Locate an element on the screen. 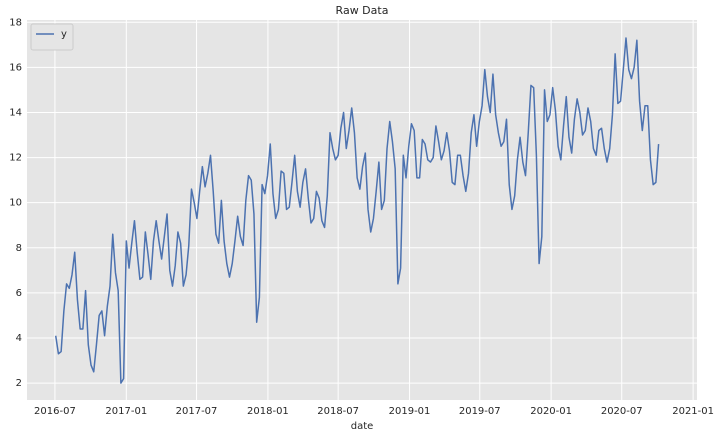 This screenshot has width=716, height=437. y-tick-label: 10 is located at coordinates (15, 203).